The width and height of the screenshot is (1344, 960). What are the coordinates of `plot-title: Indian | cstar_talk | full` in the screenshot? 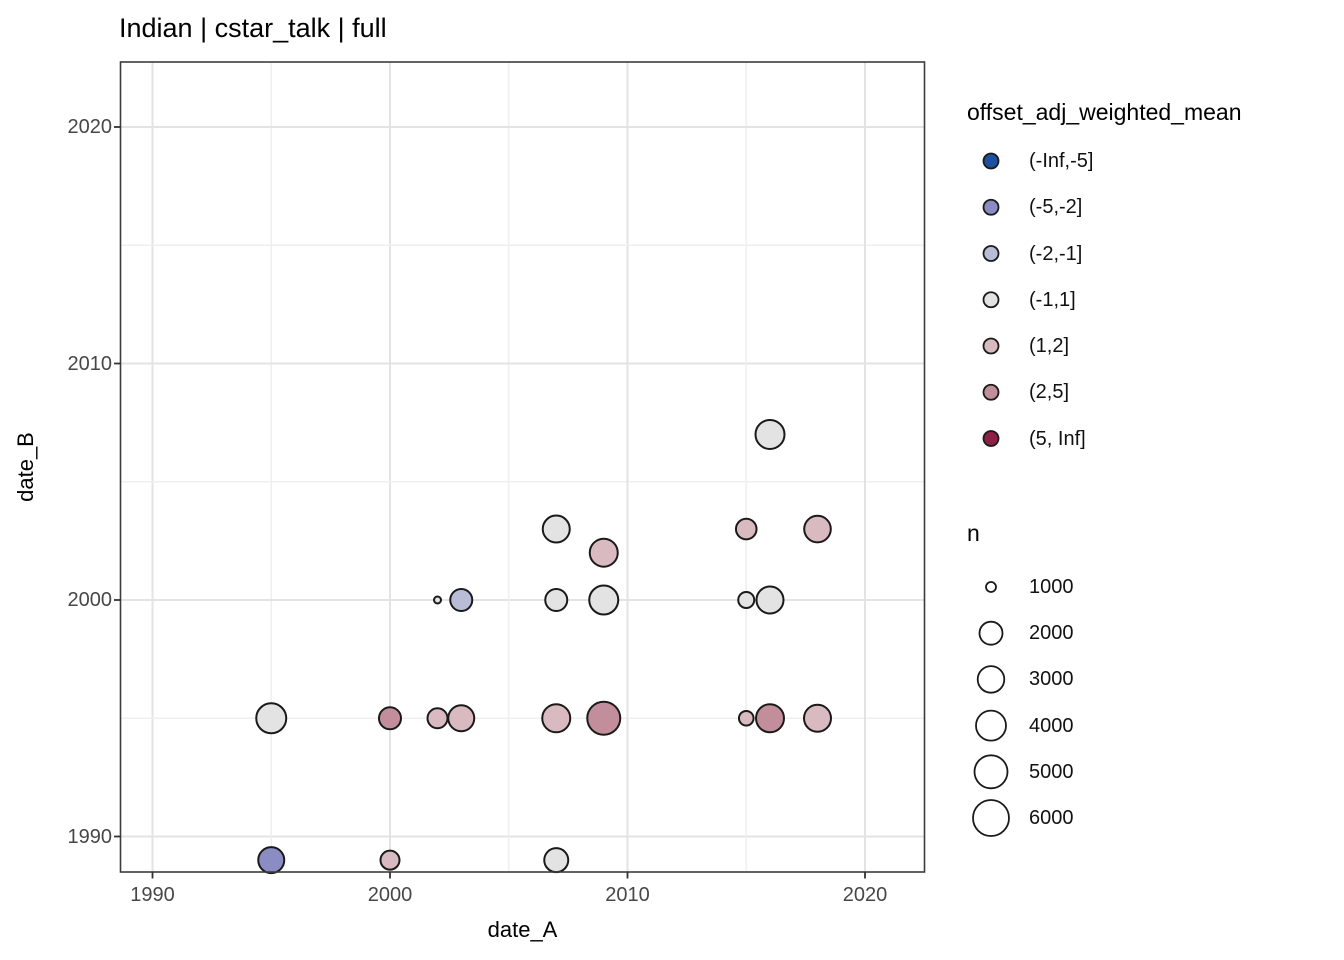 It's located at (253, 28).